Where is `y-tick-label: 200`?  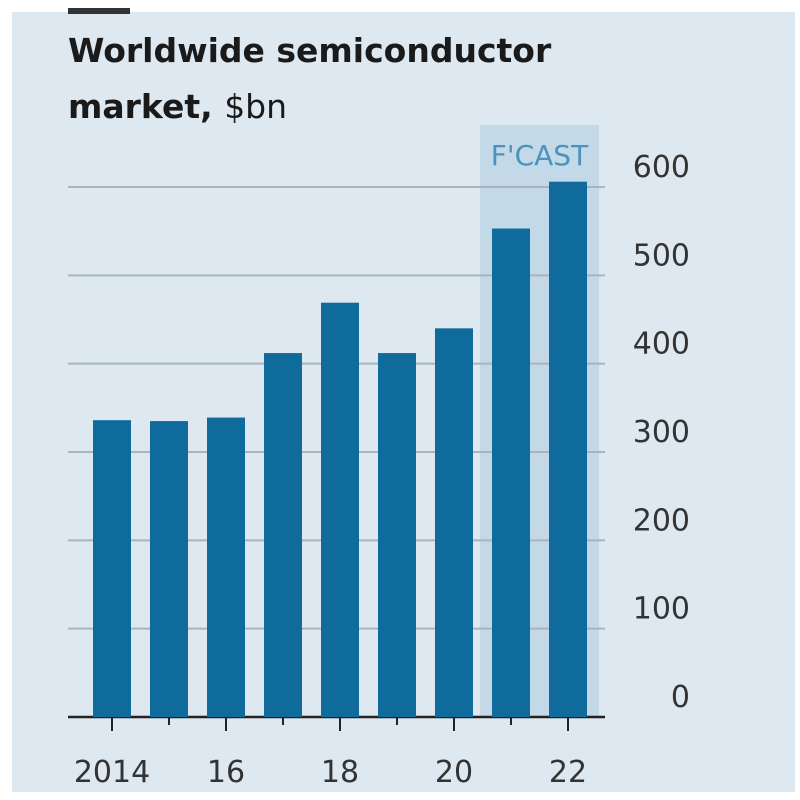 y-tick-label: 200 is located at coordinates (661, 520).